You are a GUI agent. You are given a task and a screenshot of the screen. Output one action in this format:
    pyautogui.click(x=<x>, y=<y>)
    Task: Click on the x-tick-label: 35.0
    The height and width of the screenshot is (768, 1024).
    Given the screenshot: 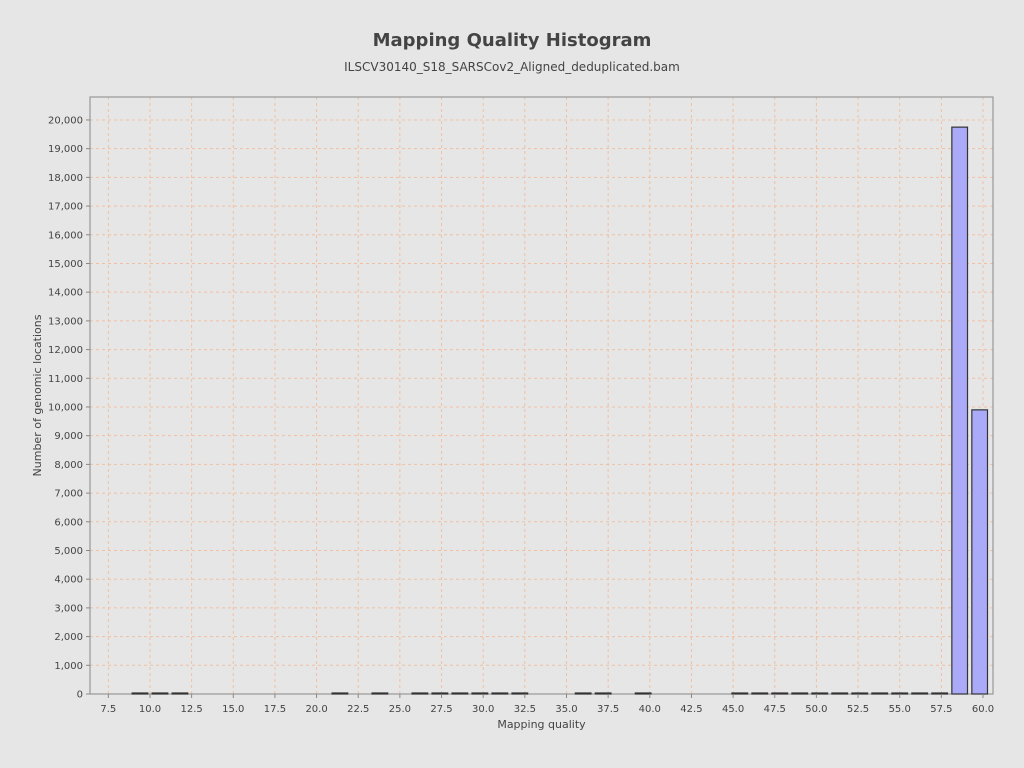 What is the action you would take?
    pyautogui.click(x=566, y=709)
    